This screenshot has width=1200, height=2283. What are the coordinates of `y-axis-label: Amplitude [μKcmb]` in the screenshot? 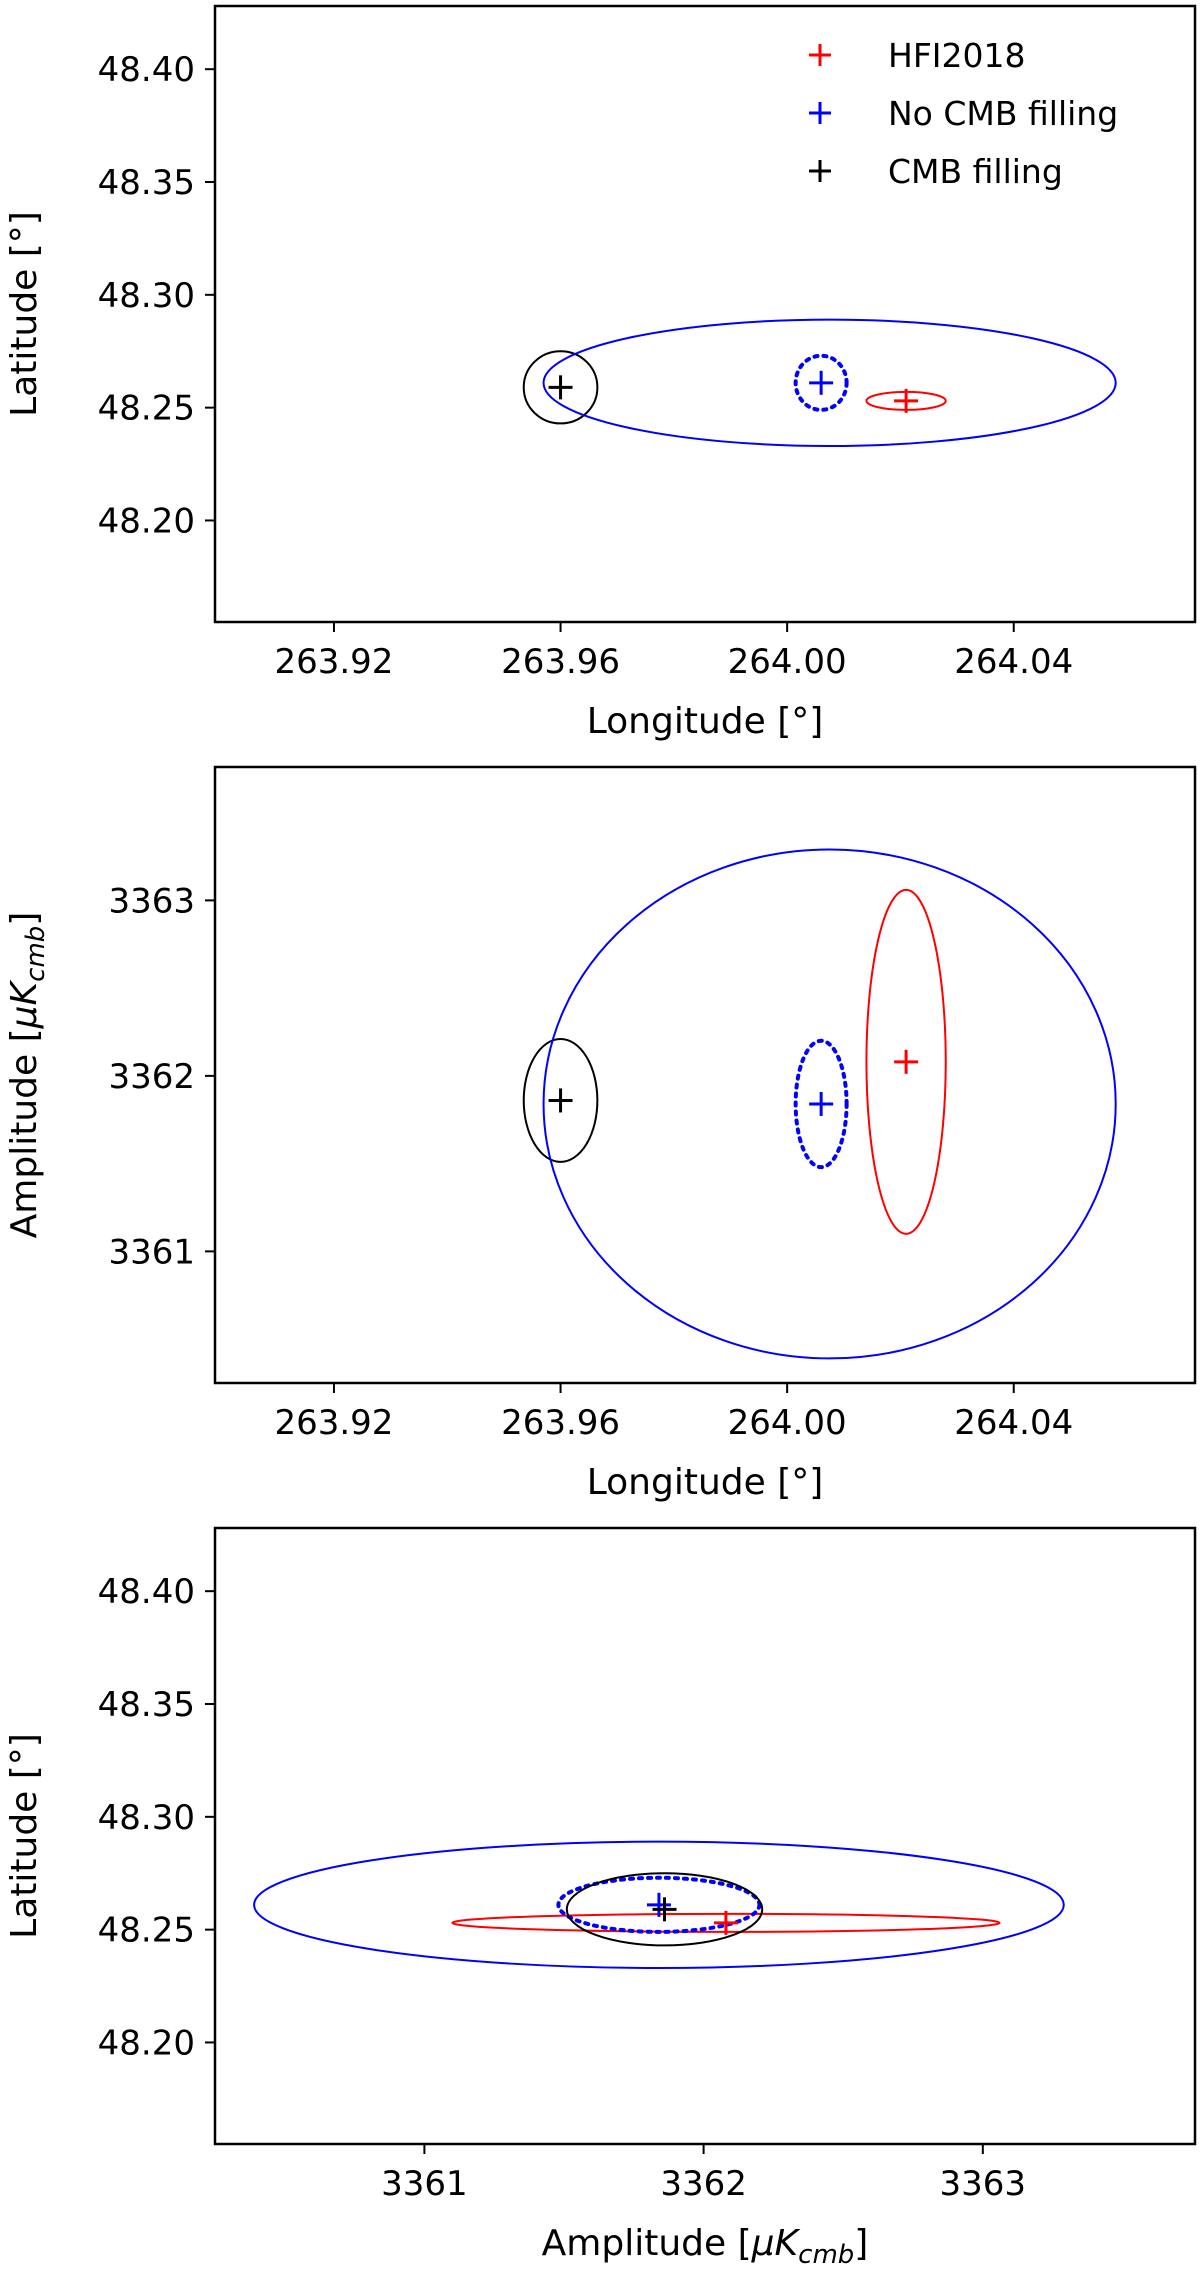 It's located at (27, 1075).